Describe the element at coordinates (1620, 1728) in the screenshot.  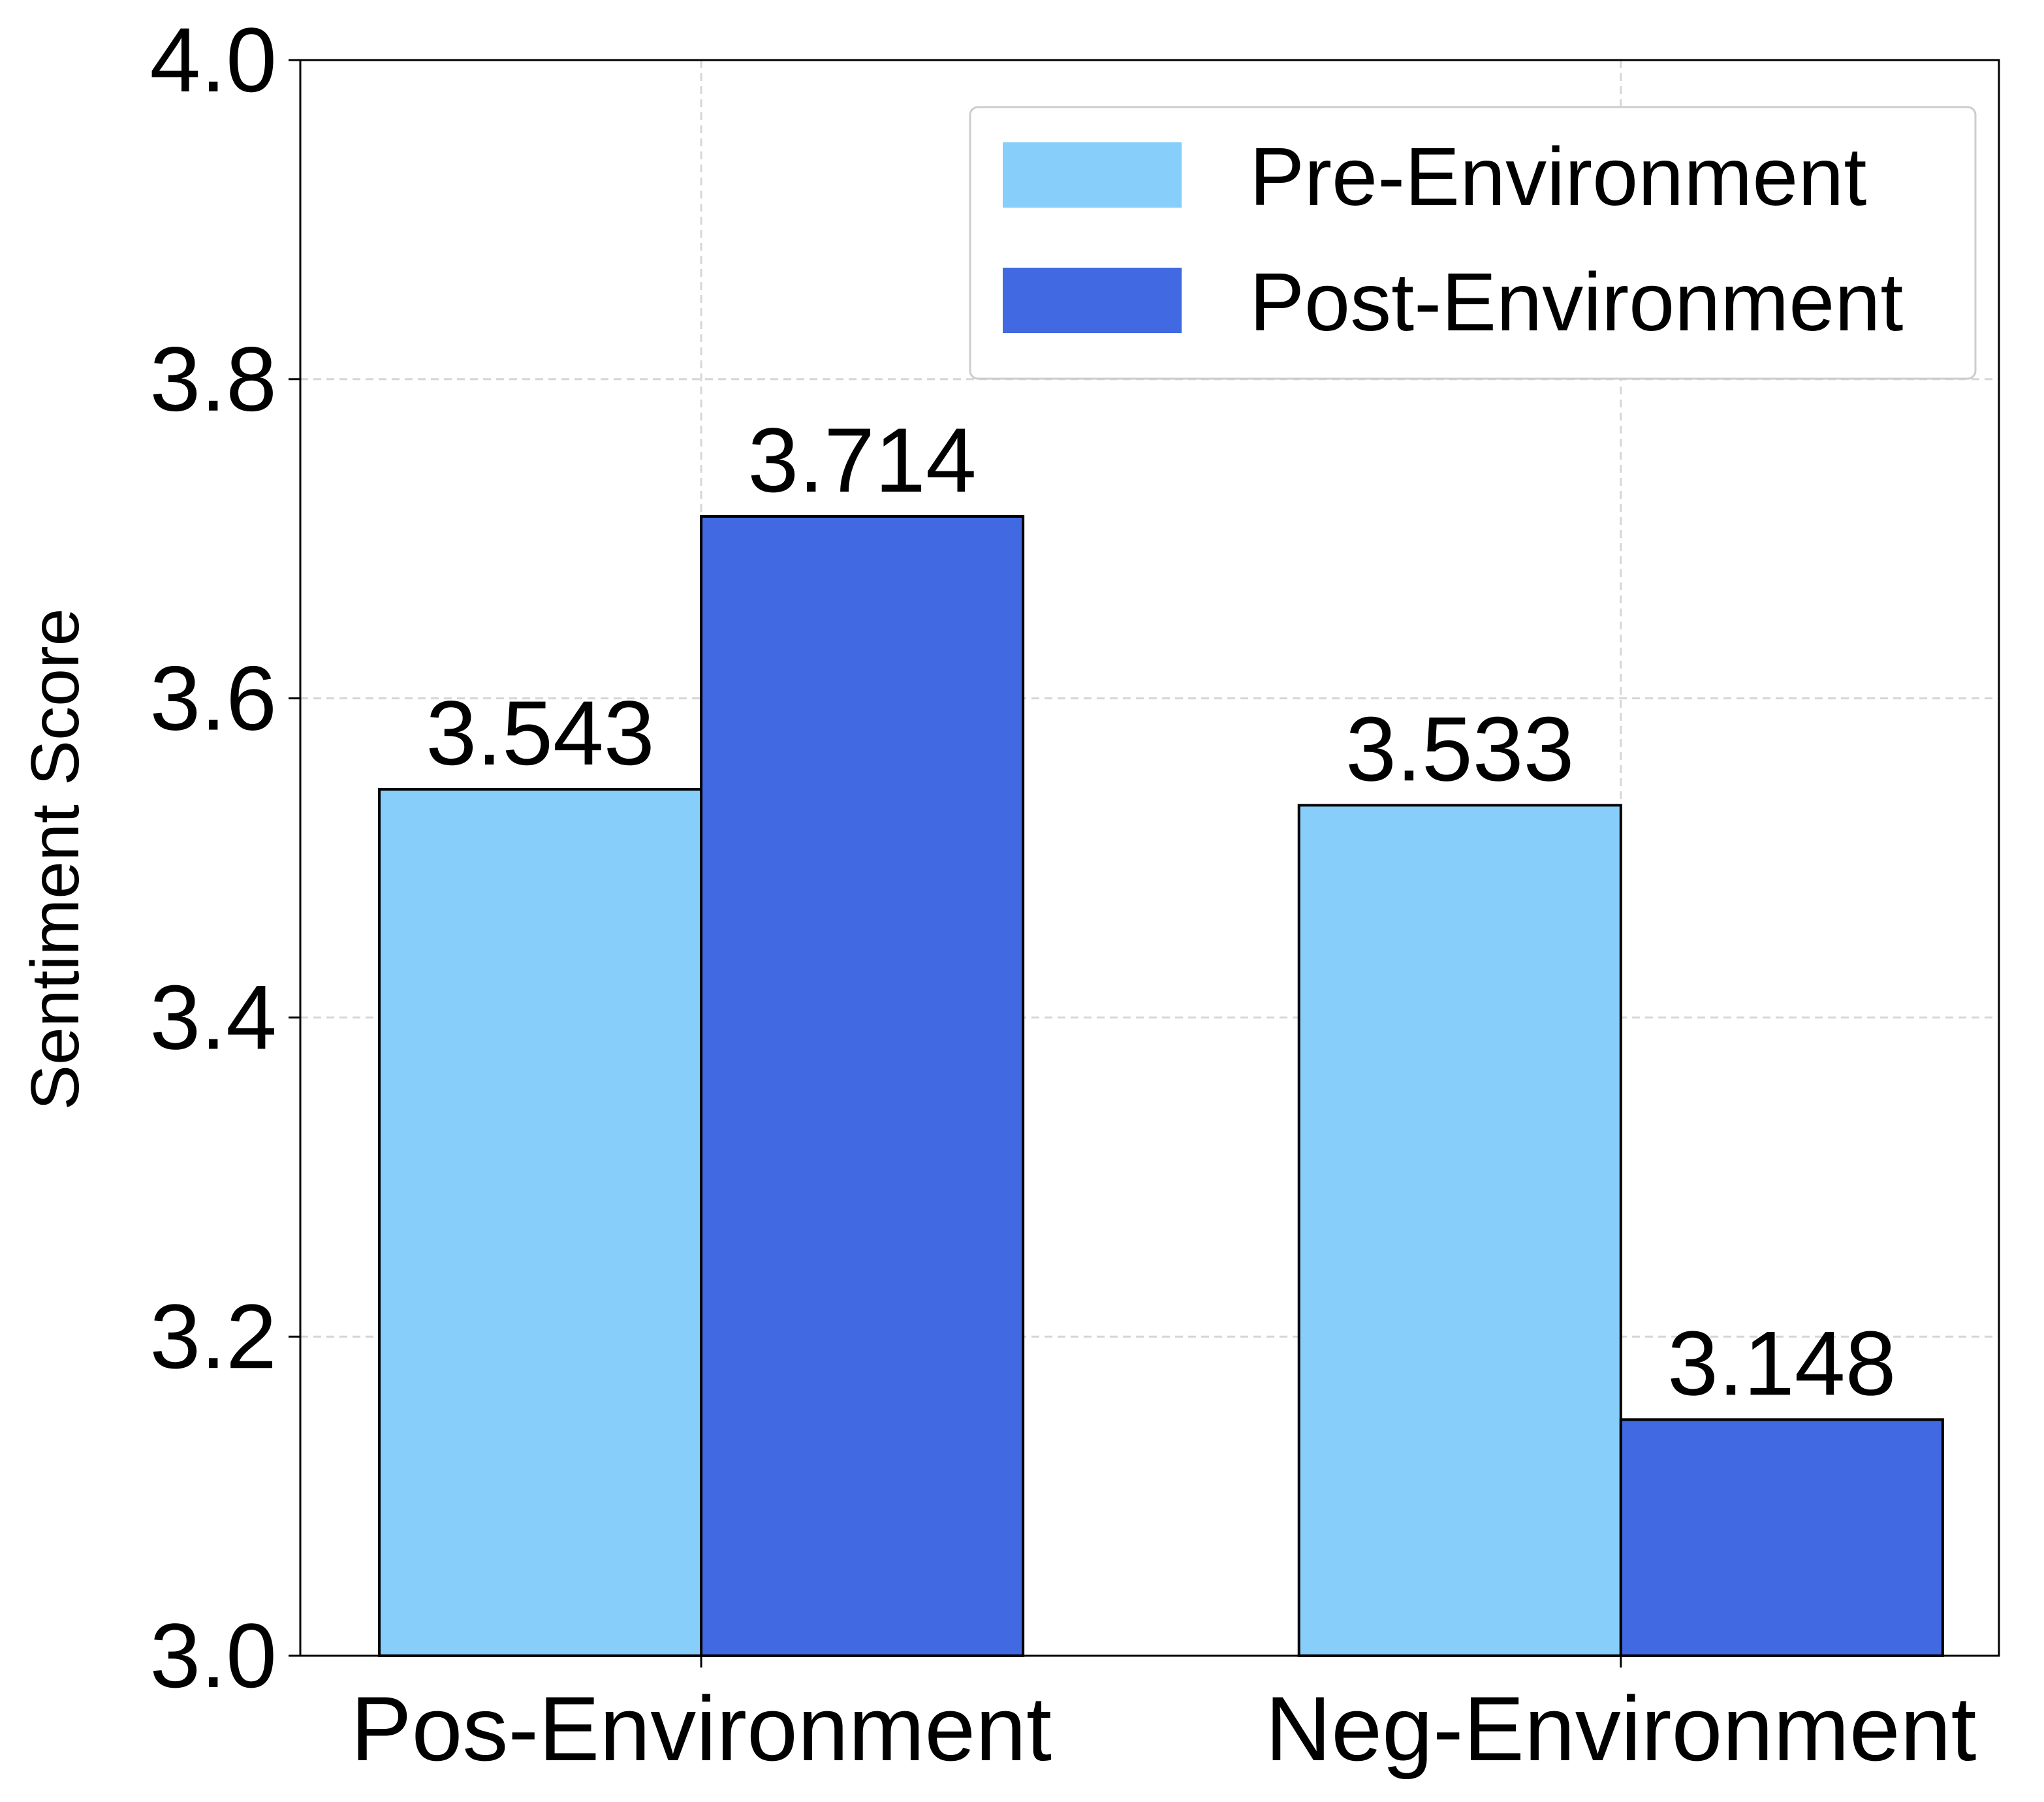
I see `x-tick-label: Neg-Environment` at that location.